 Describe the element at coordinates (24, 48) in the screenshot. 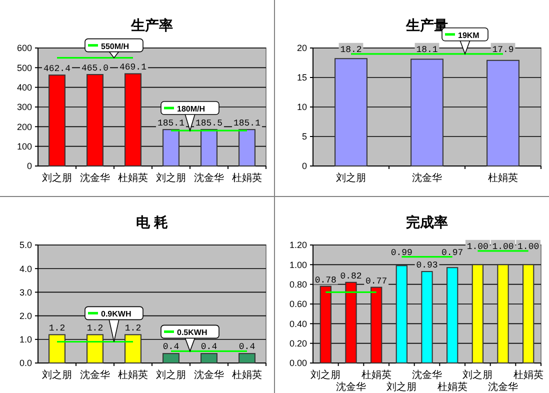

I see `y-tick-label: 600` at that location.